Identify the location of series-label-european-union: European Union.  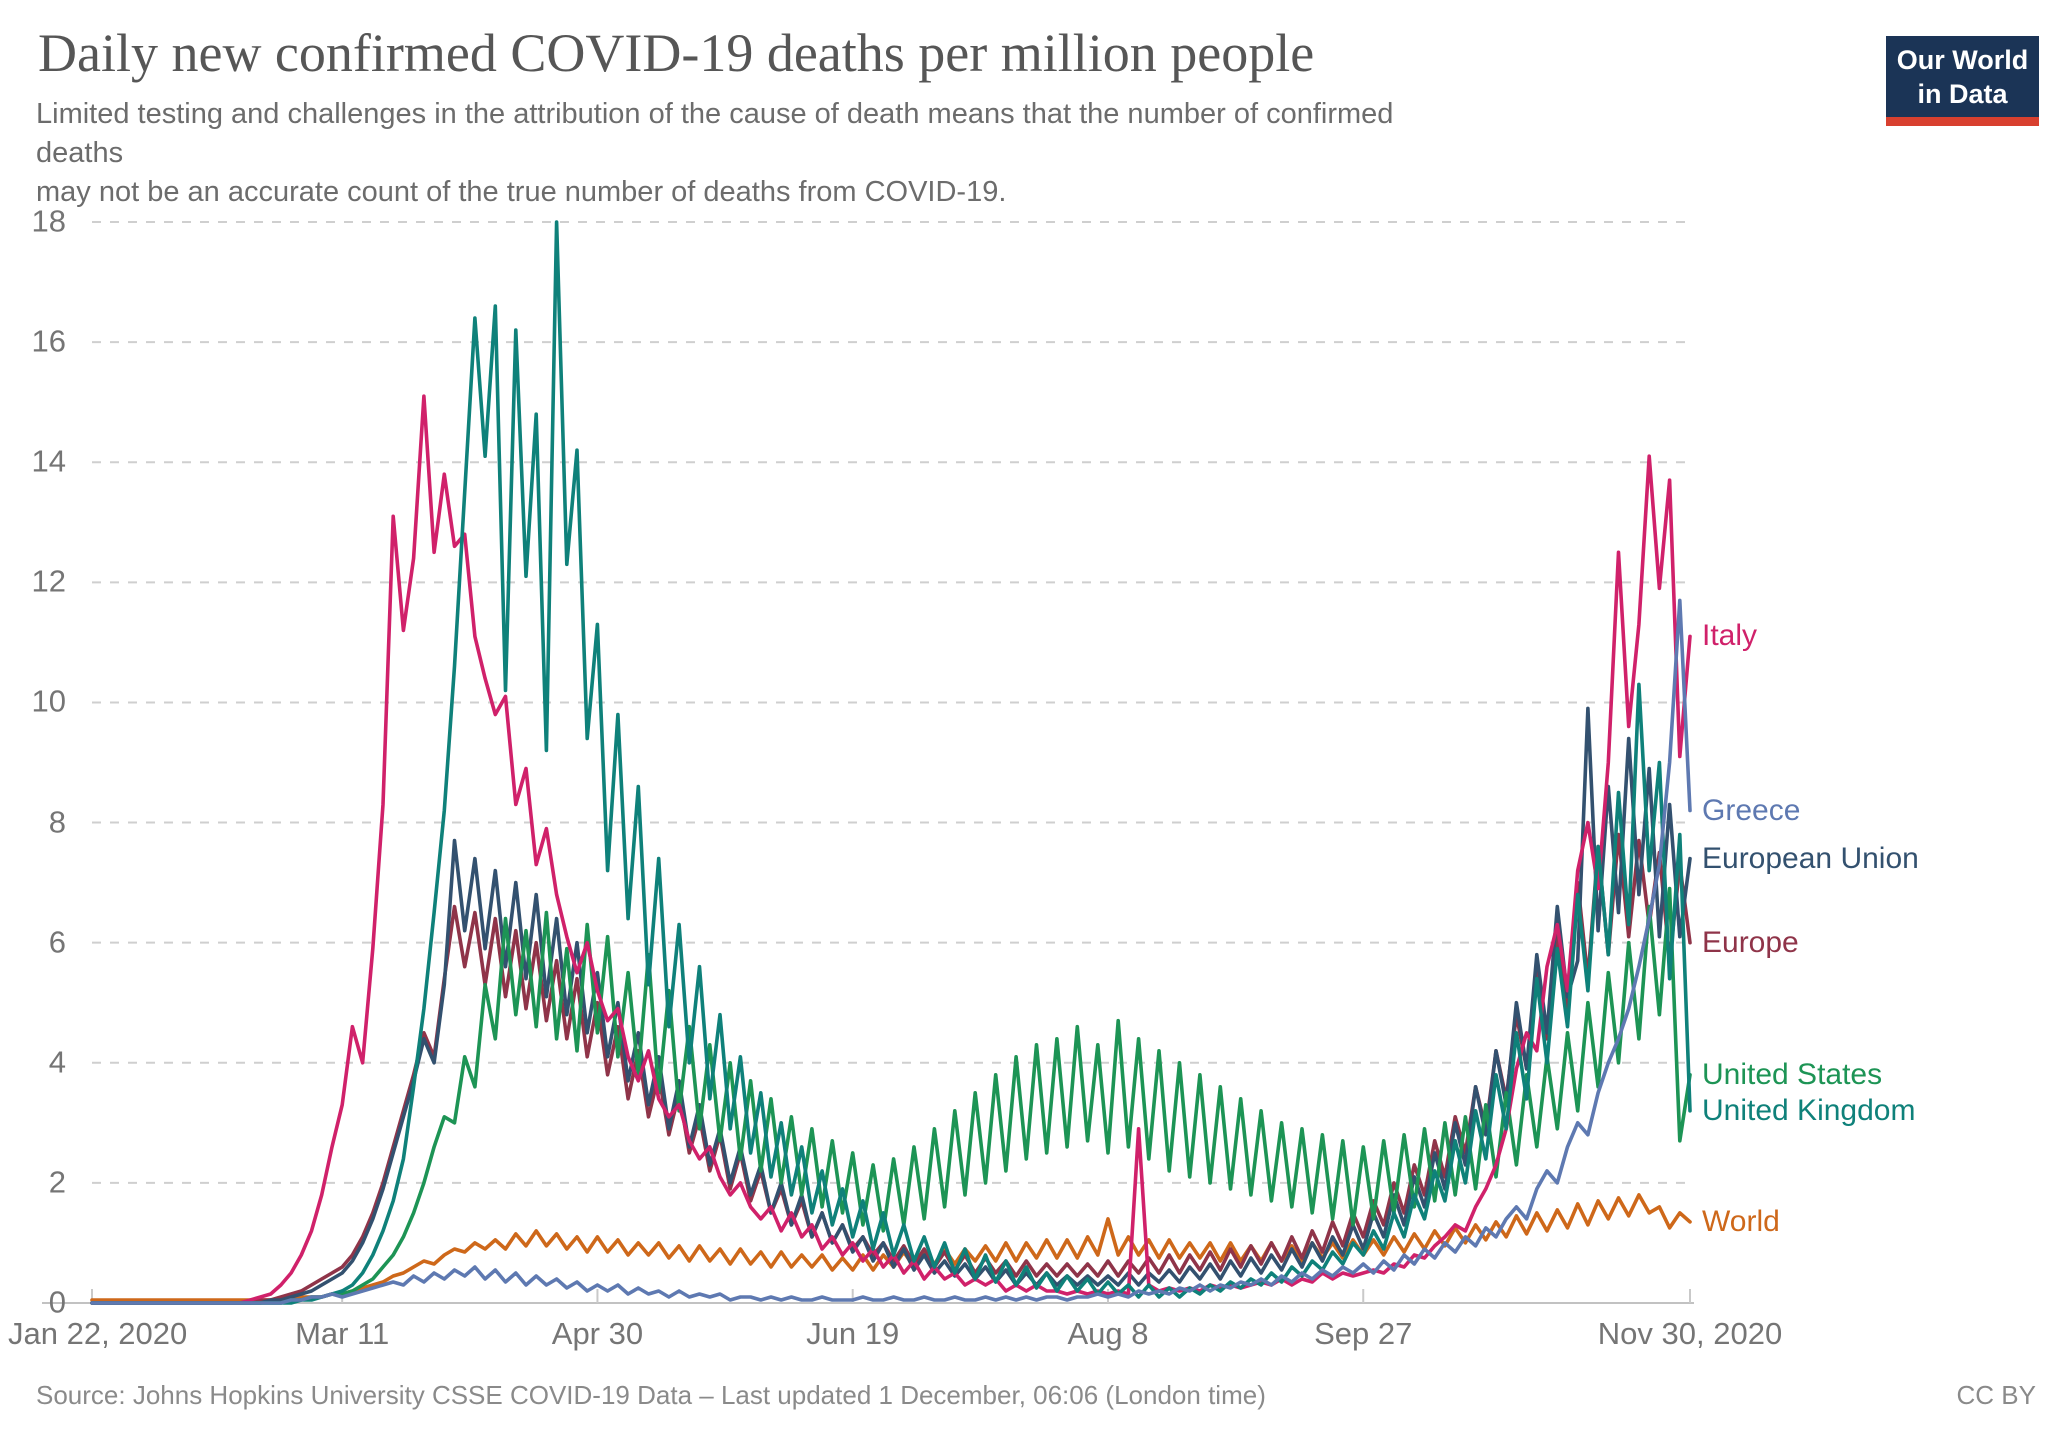
(1810, 858).